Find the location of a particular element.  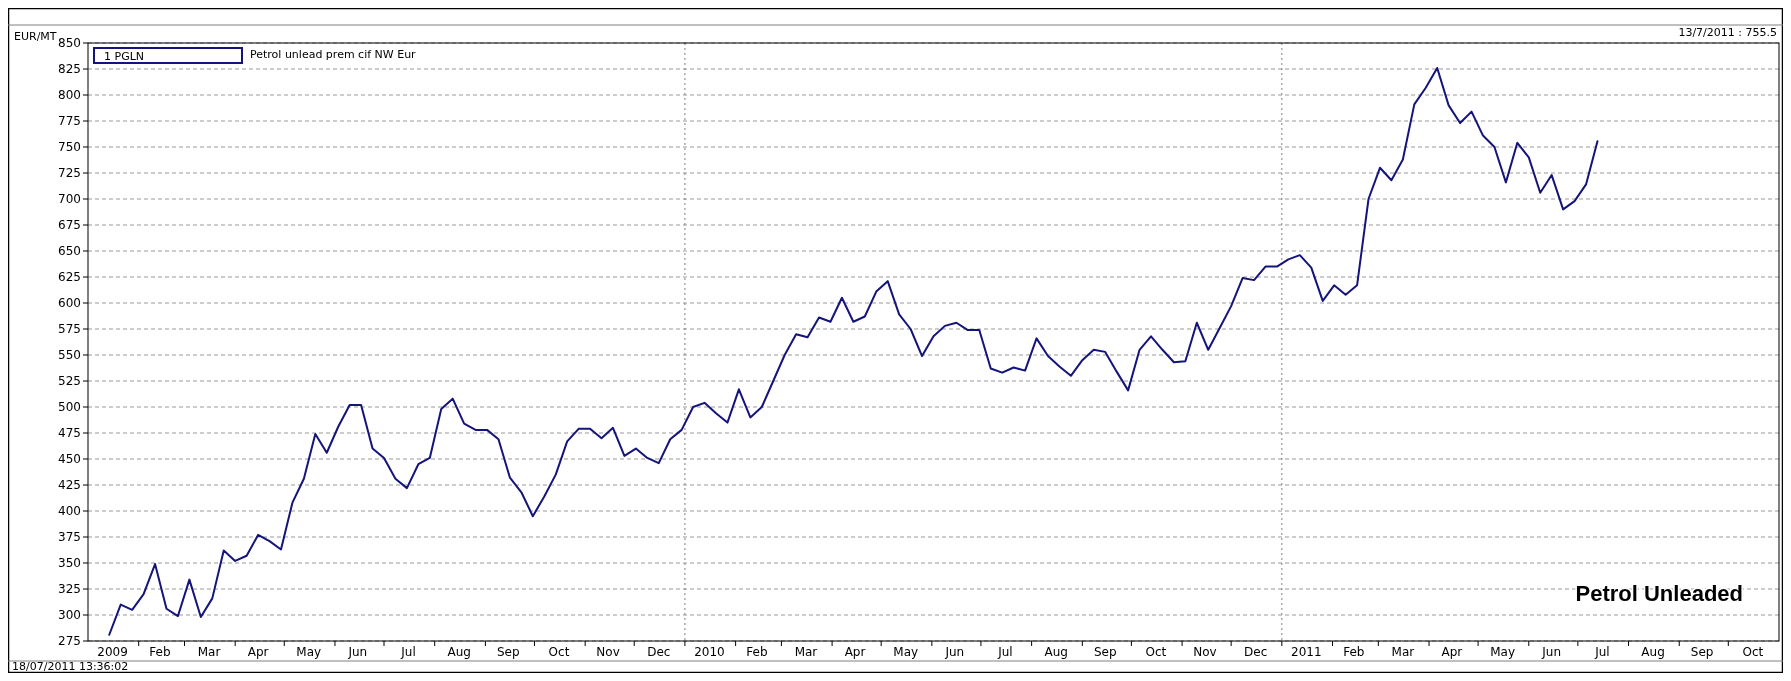

y-tick-label: 600 is located at coordinates (69, 303).